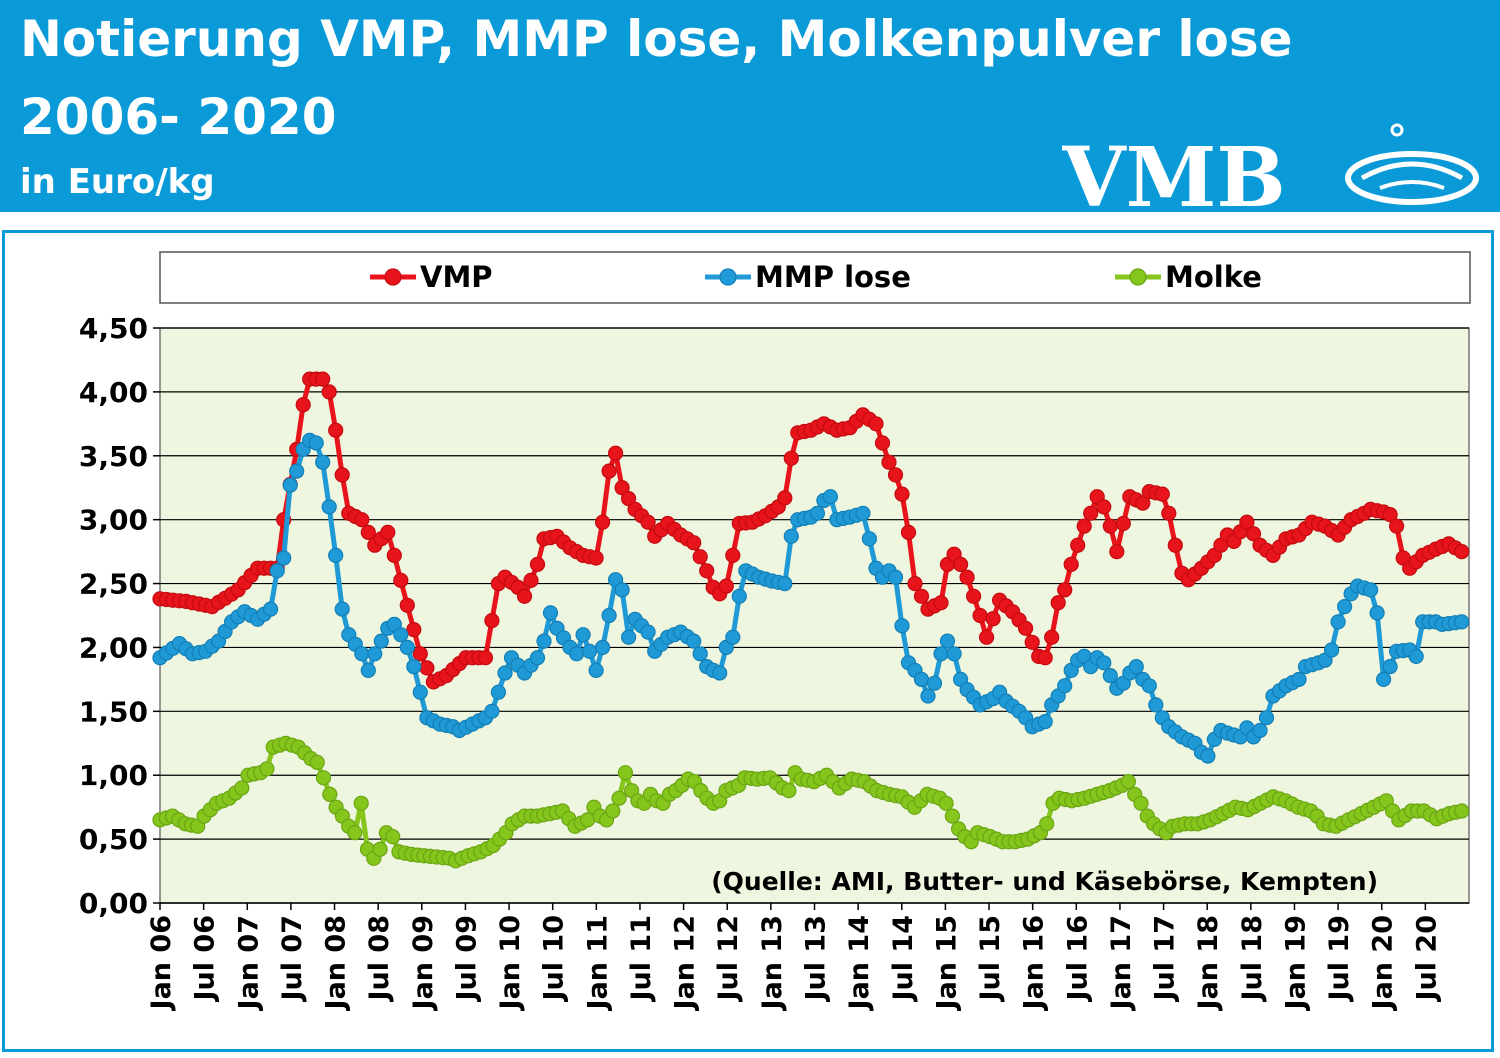  Describe the element at coordinates (117, 182) in the screenshot. I see `chart-unit-subtitle: in Euro/kg` at that location.